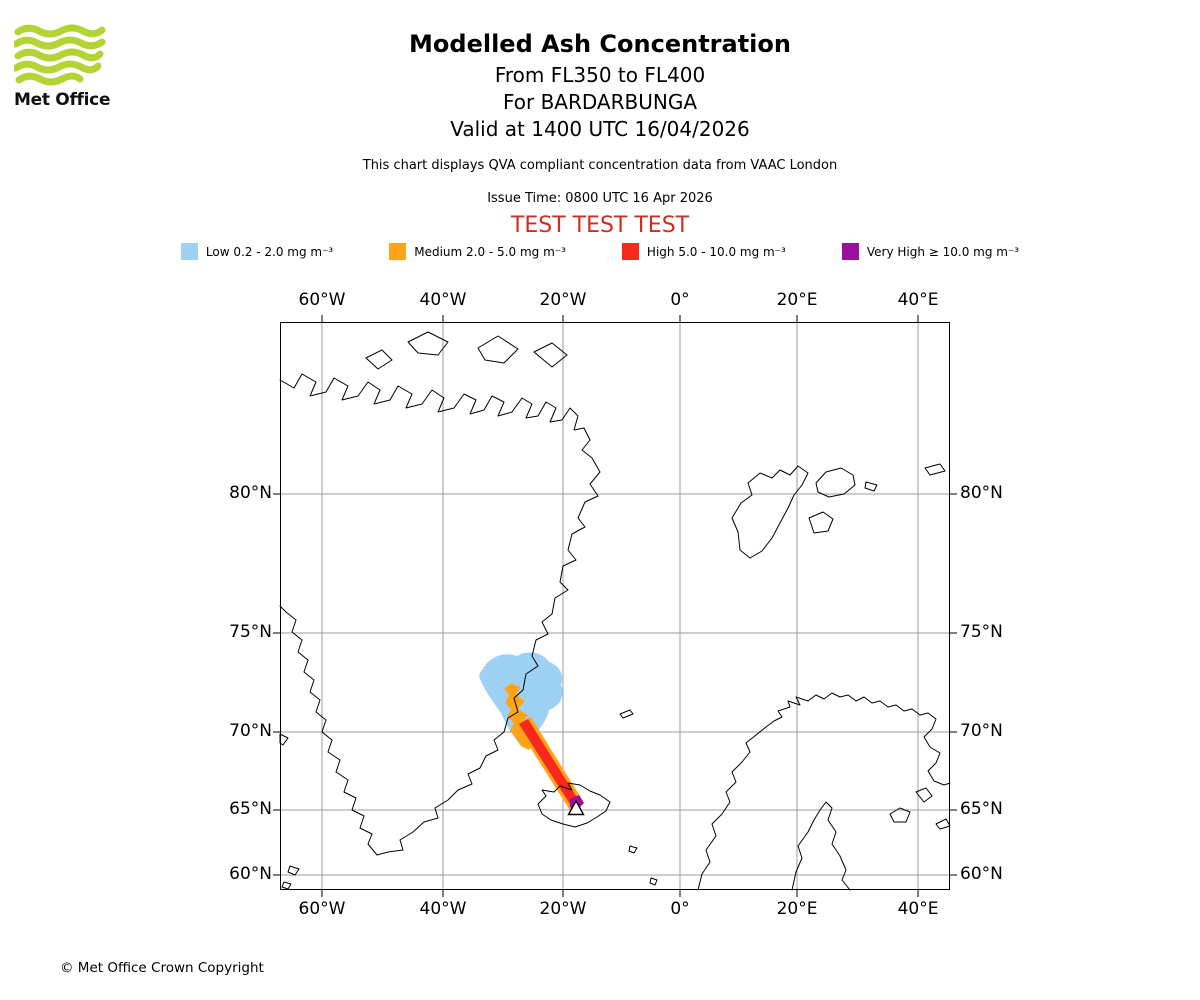 This screenshot has width=1200, height=1000. Describe the element at coordinates (600, 225) in the screenshot. I see `test-banner: TEST TEST TEST` at that location.